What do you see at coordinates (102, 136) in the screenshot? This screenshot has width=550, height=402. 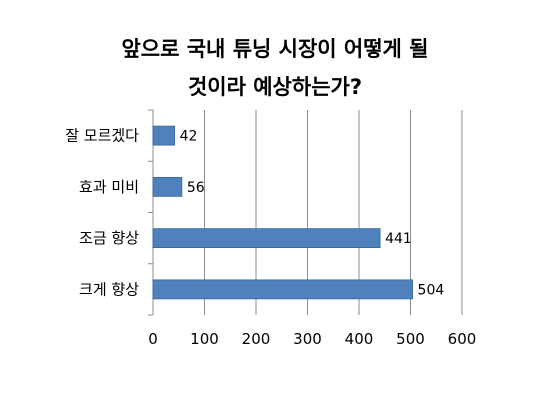 I see `category-label: 잘 모르겠다` at bounding box center [102, 136].